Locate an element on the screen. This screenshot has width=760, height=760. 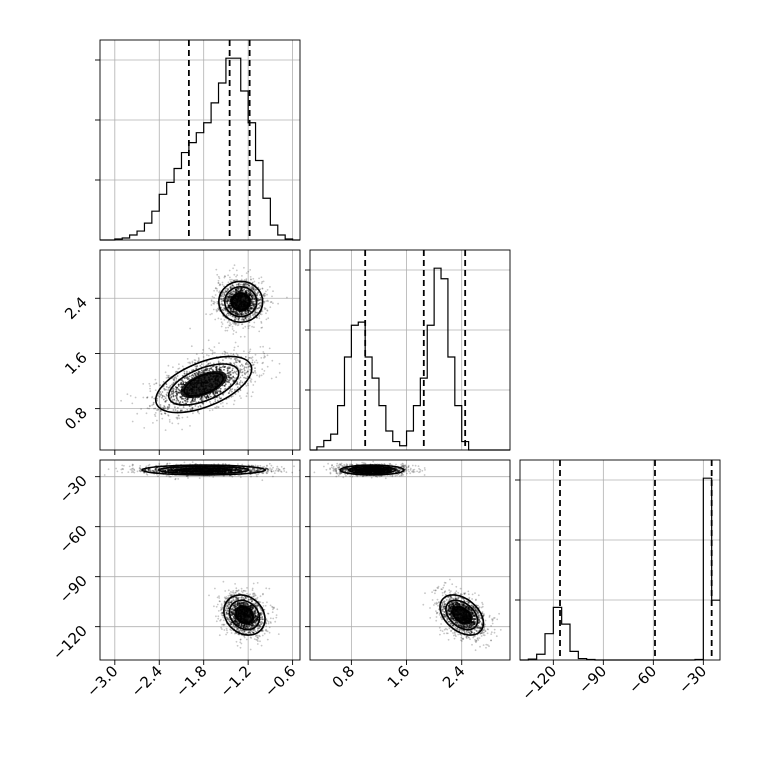
panel-content is located at coordinates (204, 347).